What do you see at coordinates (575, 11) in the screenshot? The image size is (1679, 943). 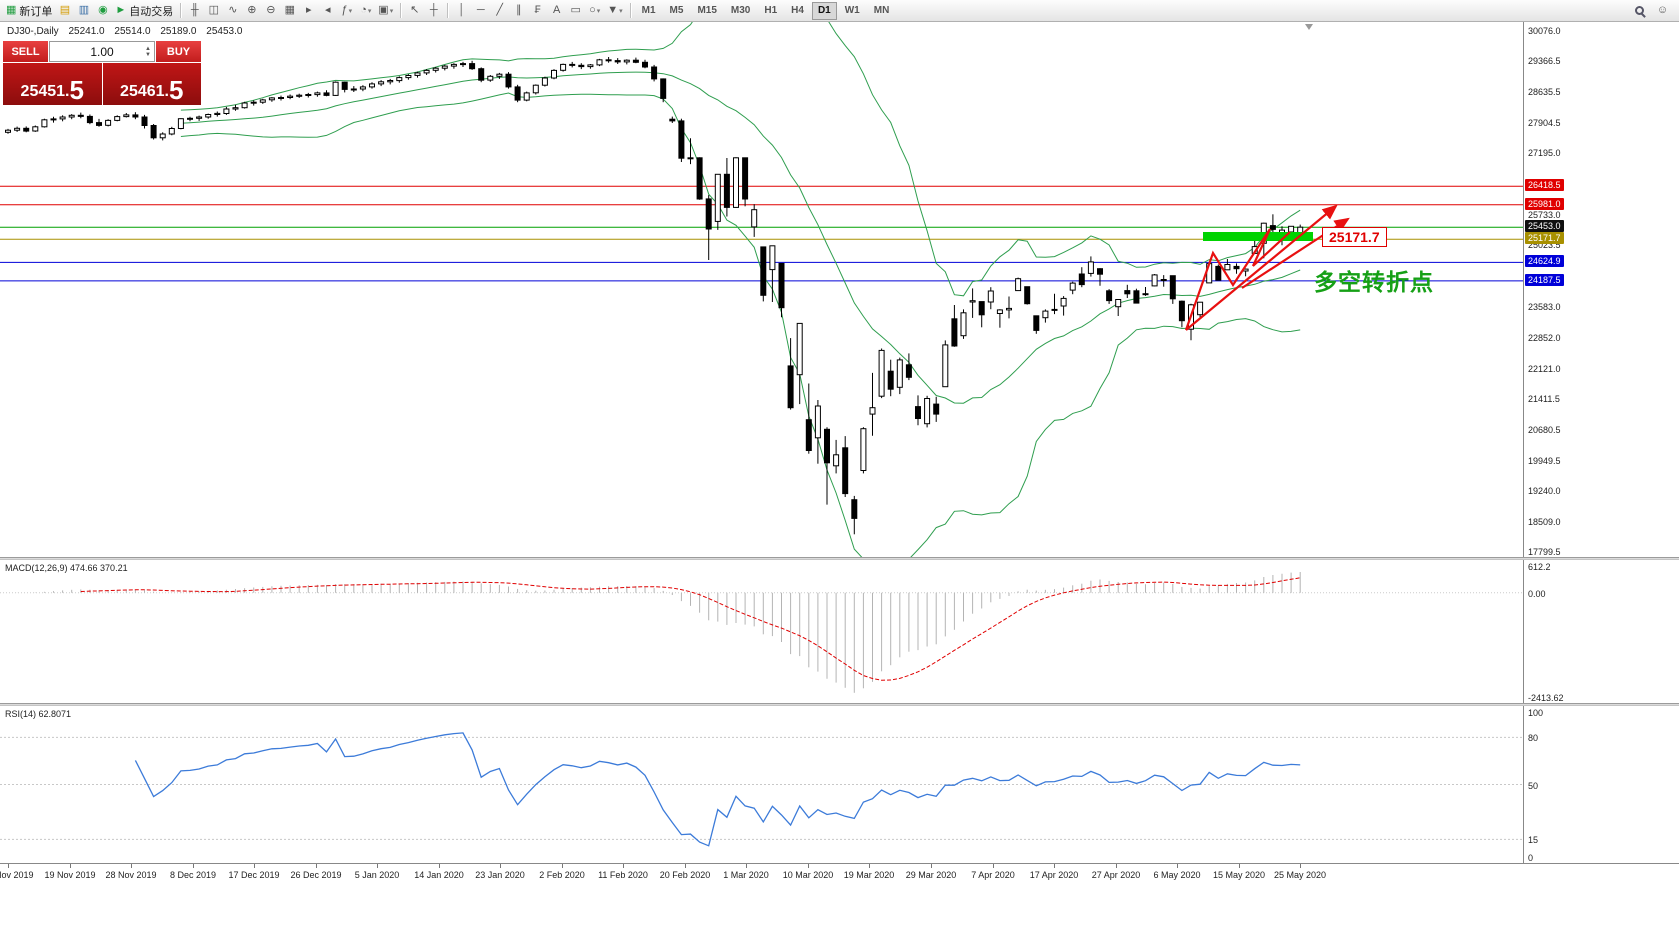 I see `label-icon: ▭` at bounding box center [575, 11].